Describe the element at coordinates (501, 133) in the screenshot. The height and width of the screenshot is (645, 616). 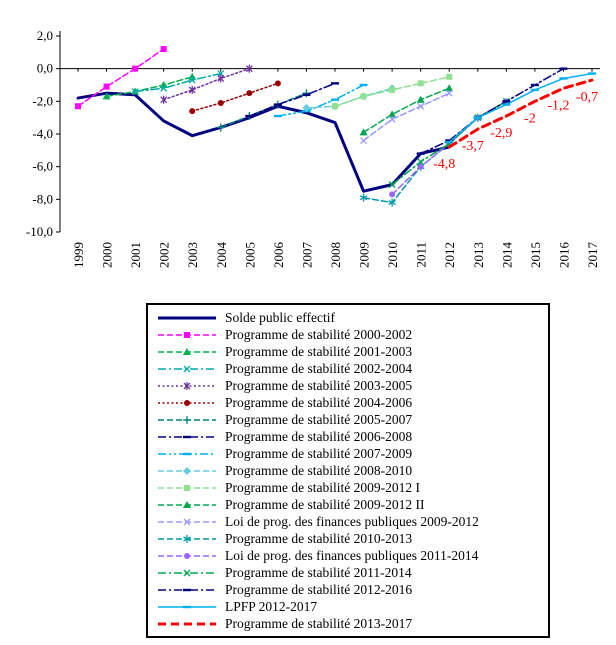
I see `red-annotation-label: -2,9` at that location.